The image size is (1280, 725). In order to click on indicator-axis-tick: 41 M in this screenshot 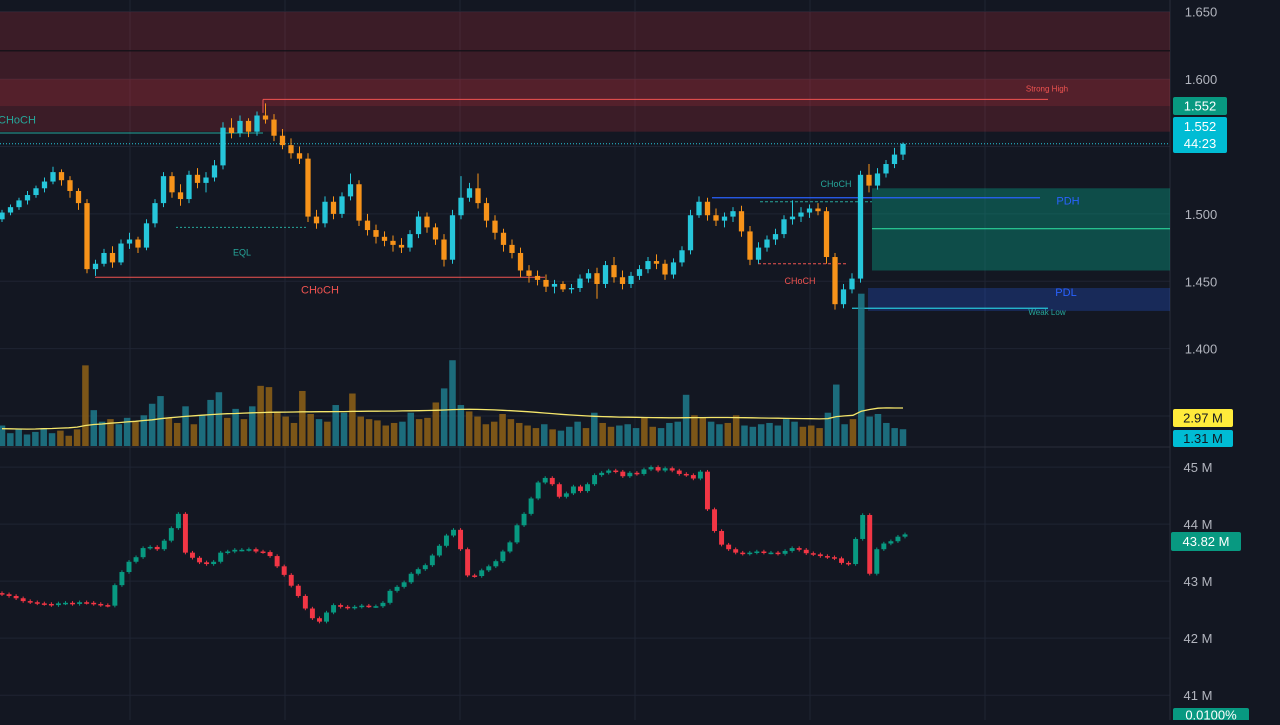, I will do `click(1198, 695)`.